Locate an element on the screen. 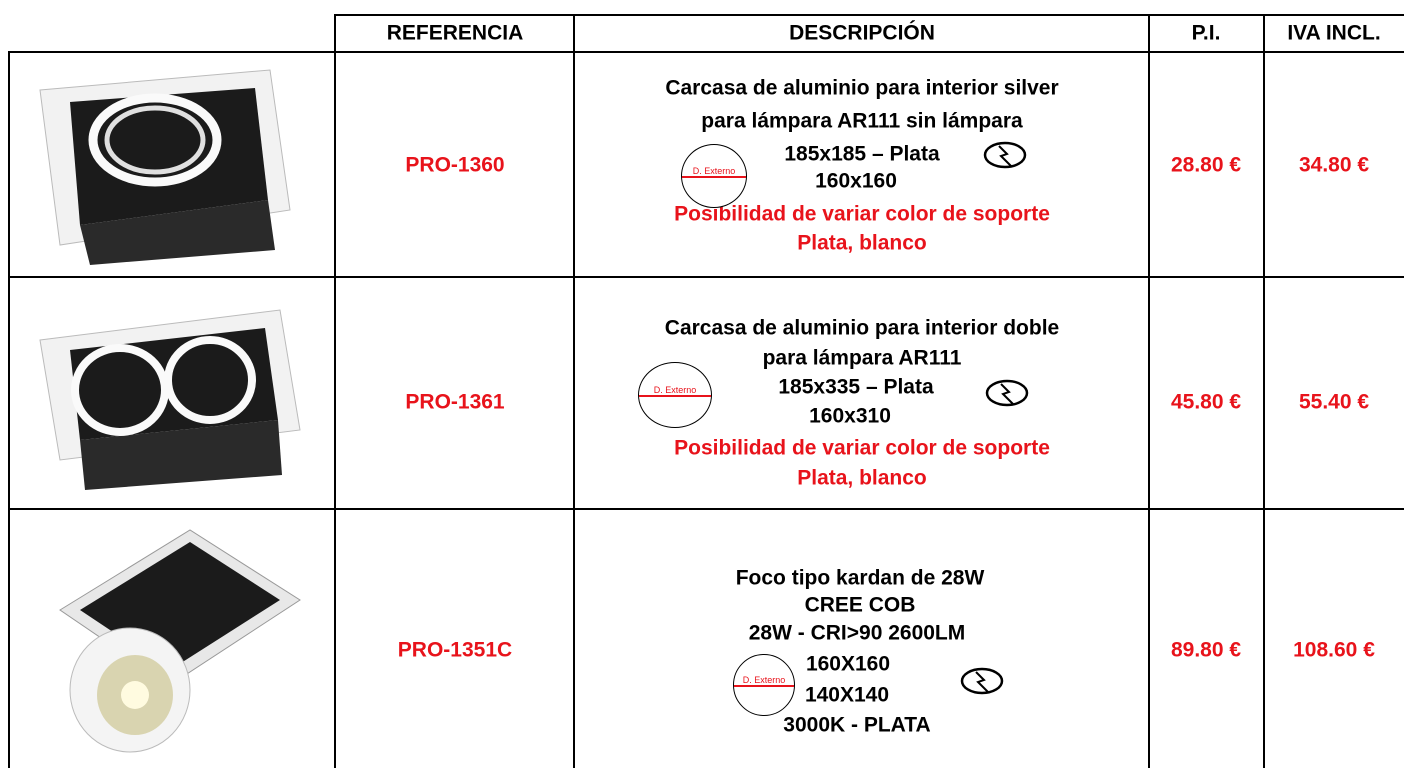  column-header: P.I. is located at coordinates (1206, 33).